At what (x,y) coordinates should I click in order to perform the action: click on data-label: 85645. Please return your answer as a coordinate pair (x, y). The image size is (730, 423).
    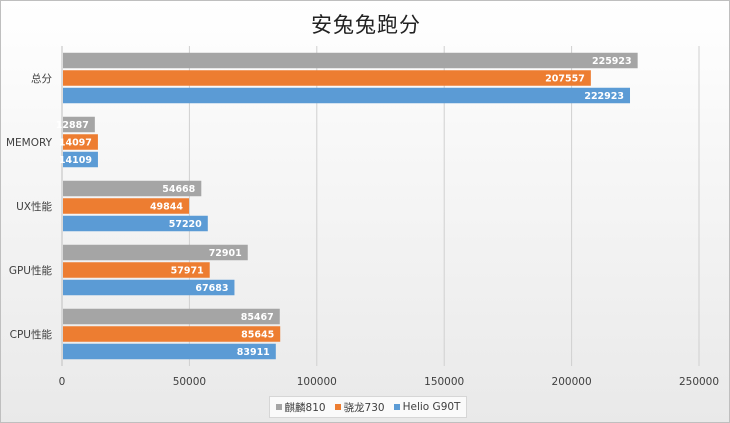
    Looking at the image, I should click on (257, 335).